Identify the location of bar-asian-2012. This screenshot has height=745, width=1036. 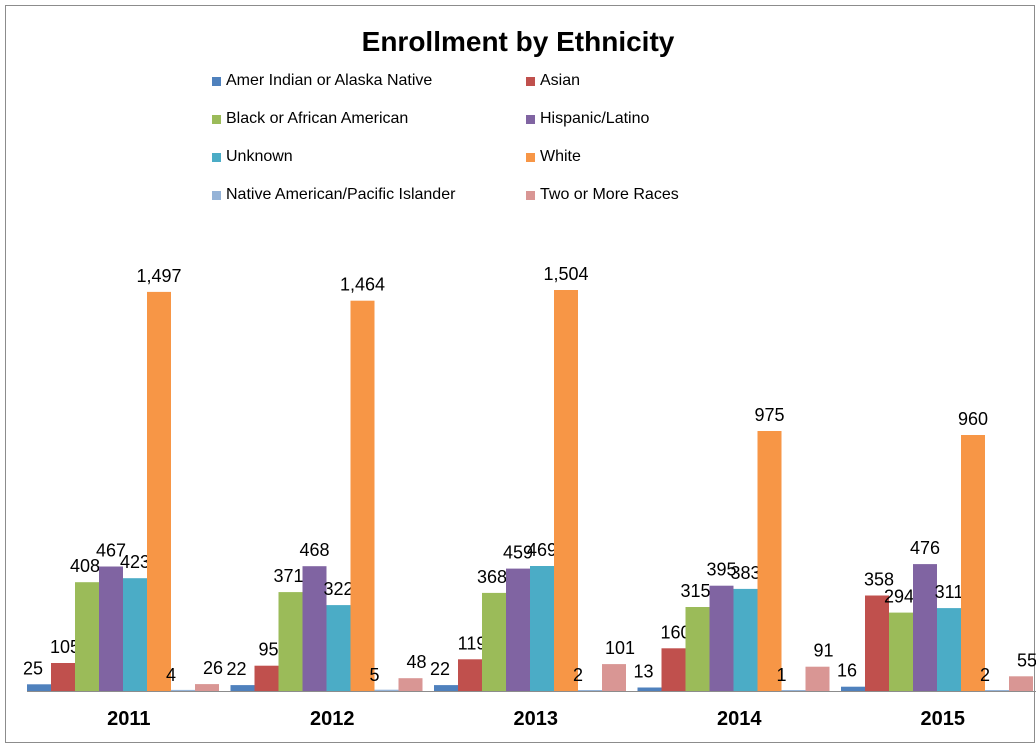
(266, 678).